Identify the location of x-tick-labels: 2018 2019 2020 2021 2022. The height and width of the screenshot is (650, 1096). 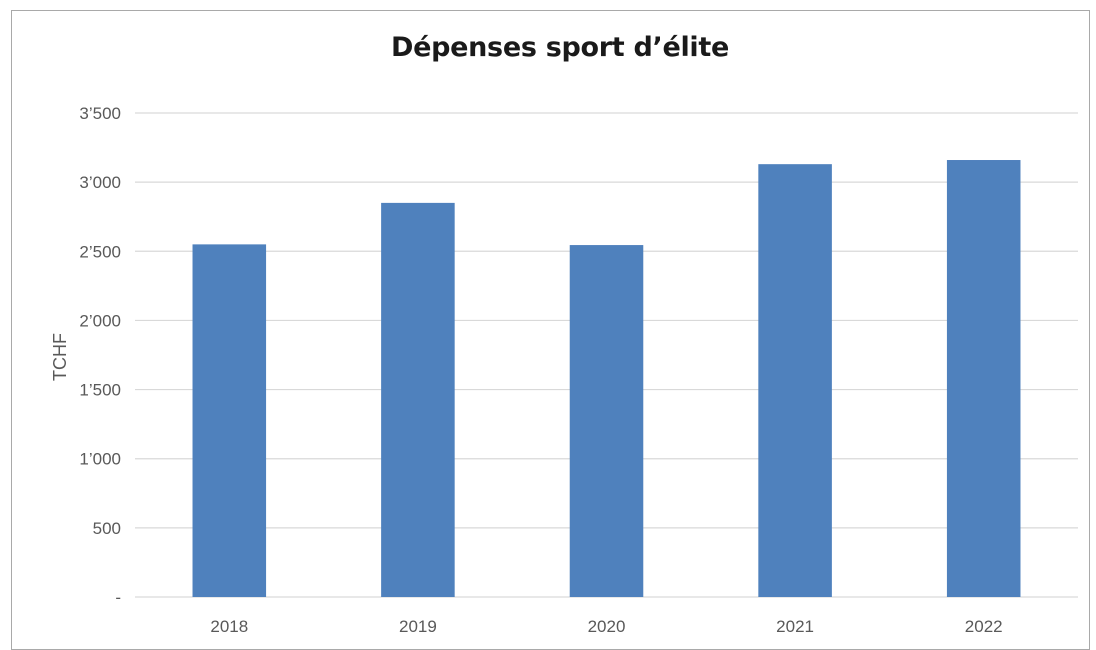
(606, 626).